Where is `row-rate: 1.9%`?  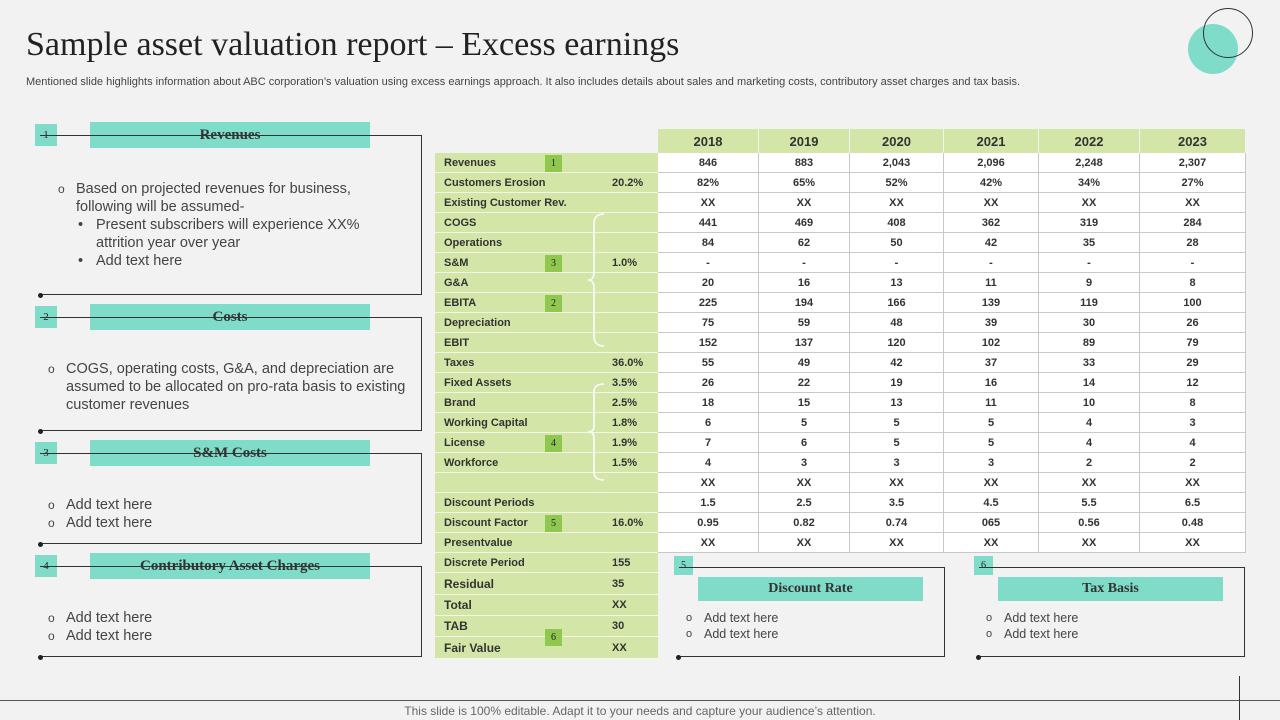
row-rate: 1.9% is located at coordinates (625, 443).